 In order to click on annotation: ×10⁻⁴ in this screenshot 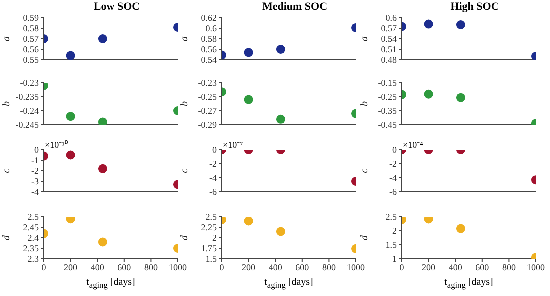, I will do `click(413, 145)`.